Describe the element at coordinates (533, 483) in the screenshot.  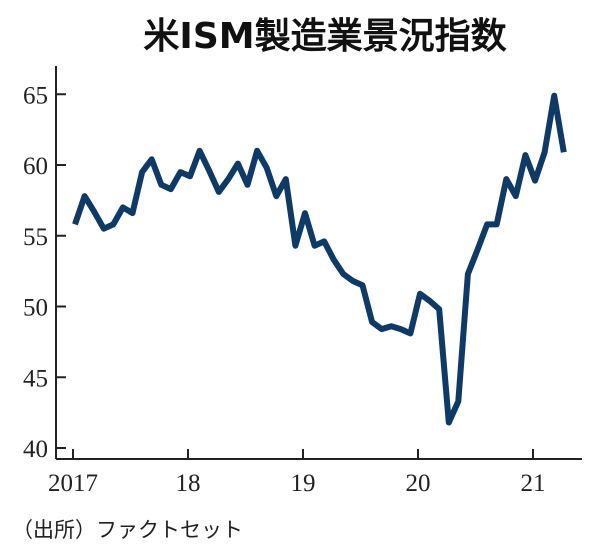
I see `x-tick-label: 21` at that location.